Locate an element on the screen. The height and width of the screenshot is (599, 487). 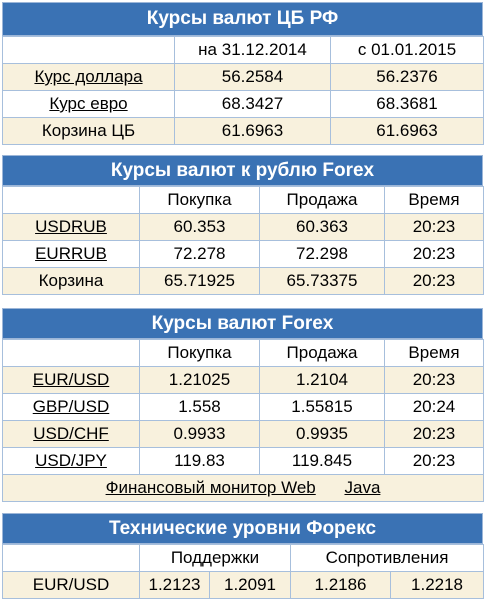
table-row: EUR/USD 1.2123 1.2091 1.2186 1.2218 is located at coordinates (243, 585).